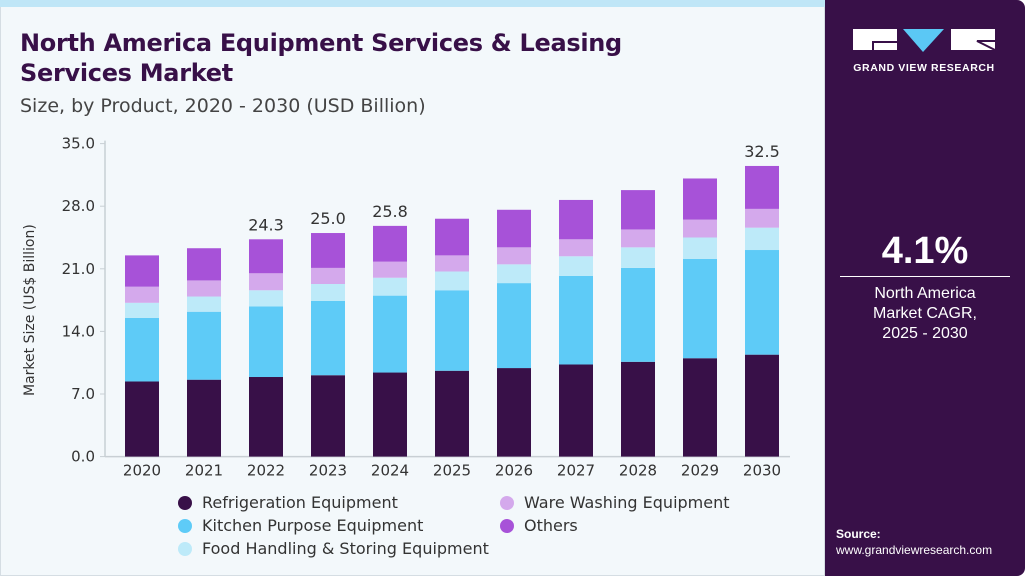 This screenshot has height=576, width=1025. What do you see at coordinates (412, 3) in the screenshot?
I see `top-accent-bar` at bounding box center [412, 3].